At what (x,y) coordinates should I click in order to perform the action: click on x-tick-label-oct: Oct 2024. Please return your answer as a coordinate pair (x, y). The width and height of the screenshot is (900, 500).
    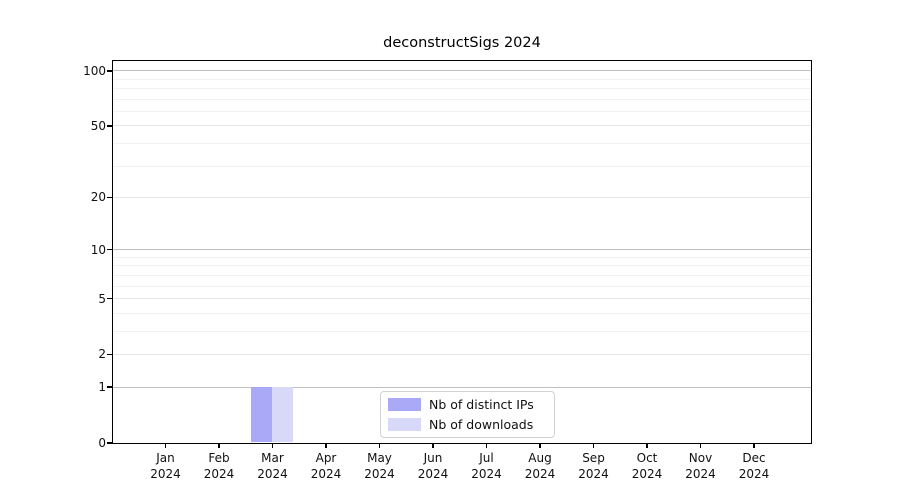
    Looking at the image, I should click on (647, 466).